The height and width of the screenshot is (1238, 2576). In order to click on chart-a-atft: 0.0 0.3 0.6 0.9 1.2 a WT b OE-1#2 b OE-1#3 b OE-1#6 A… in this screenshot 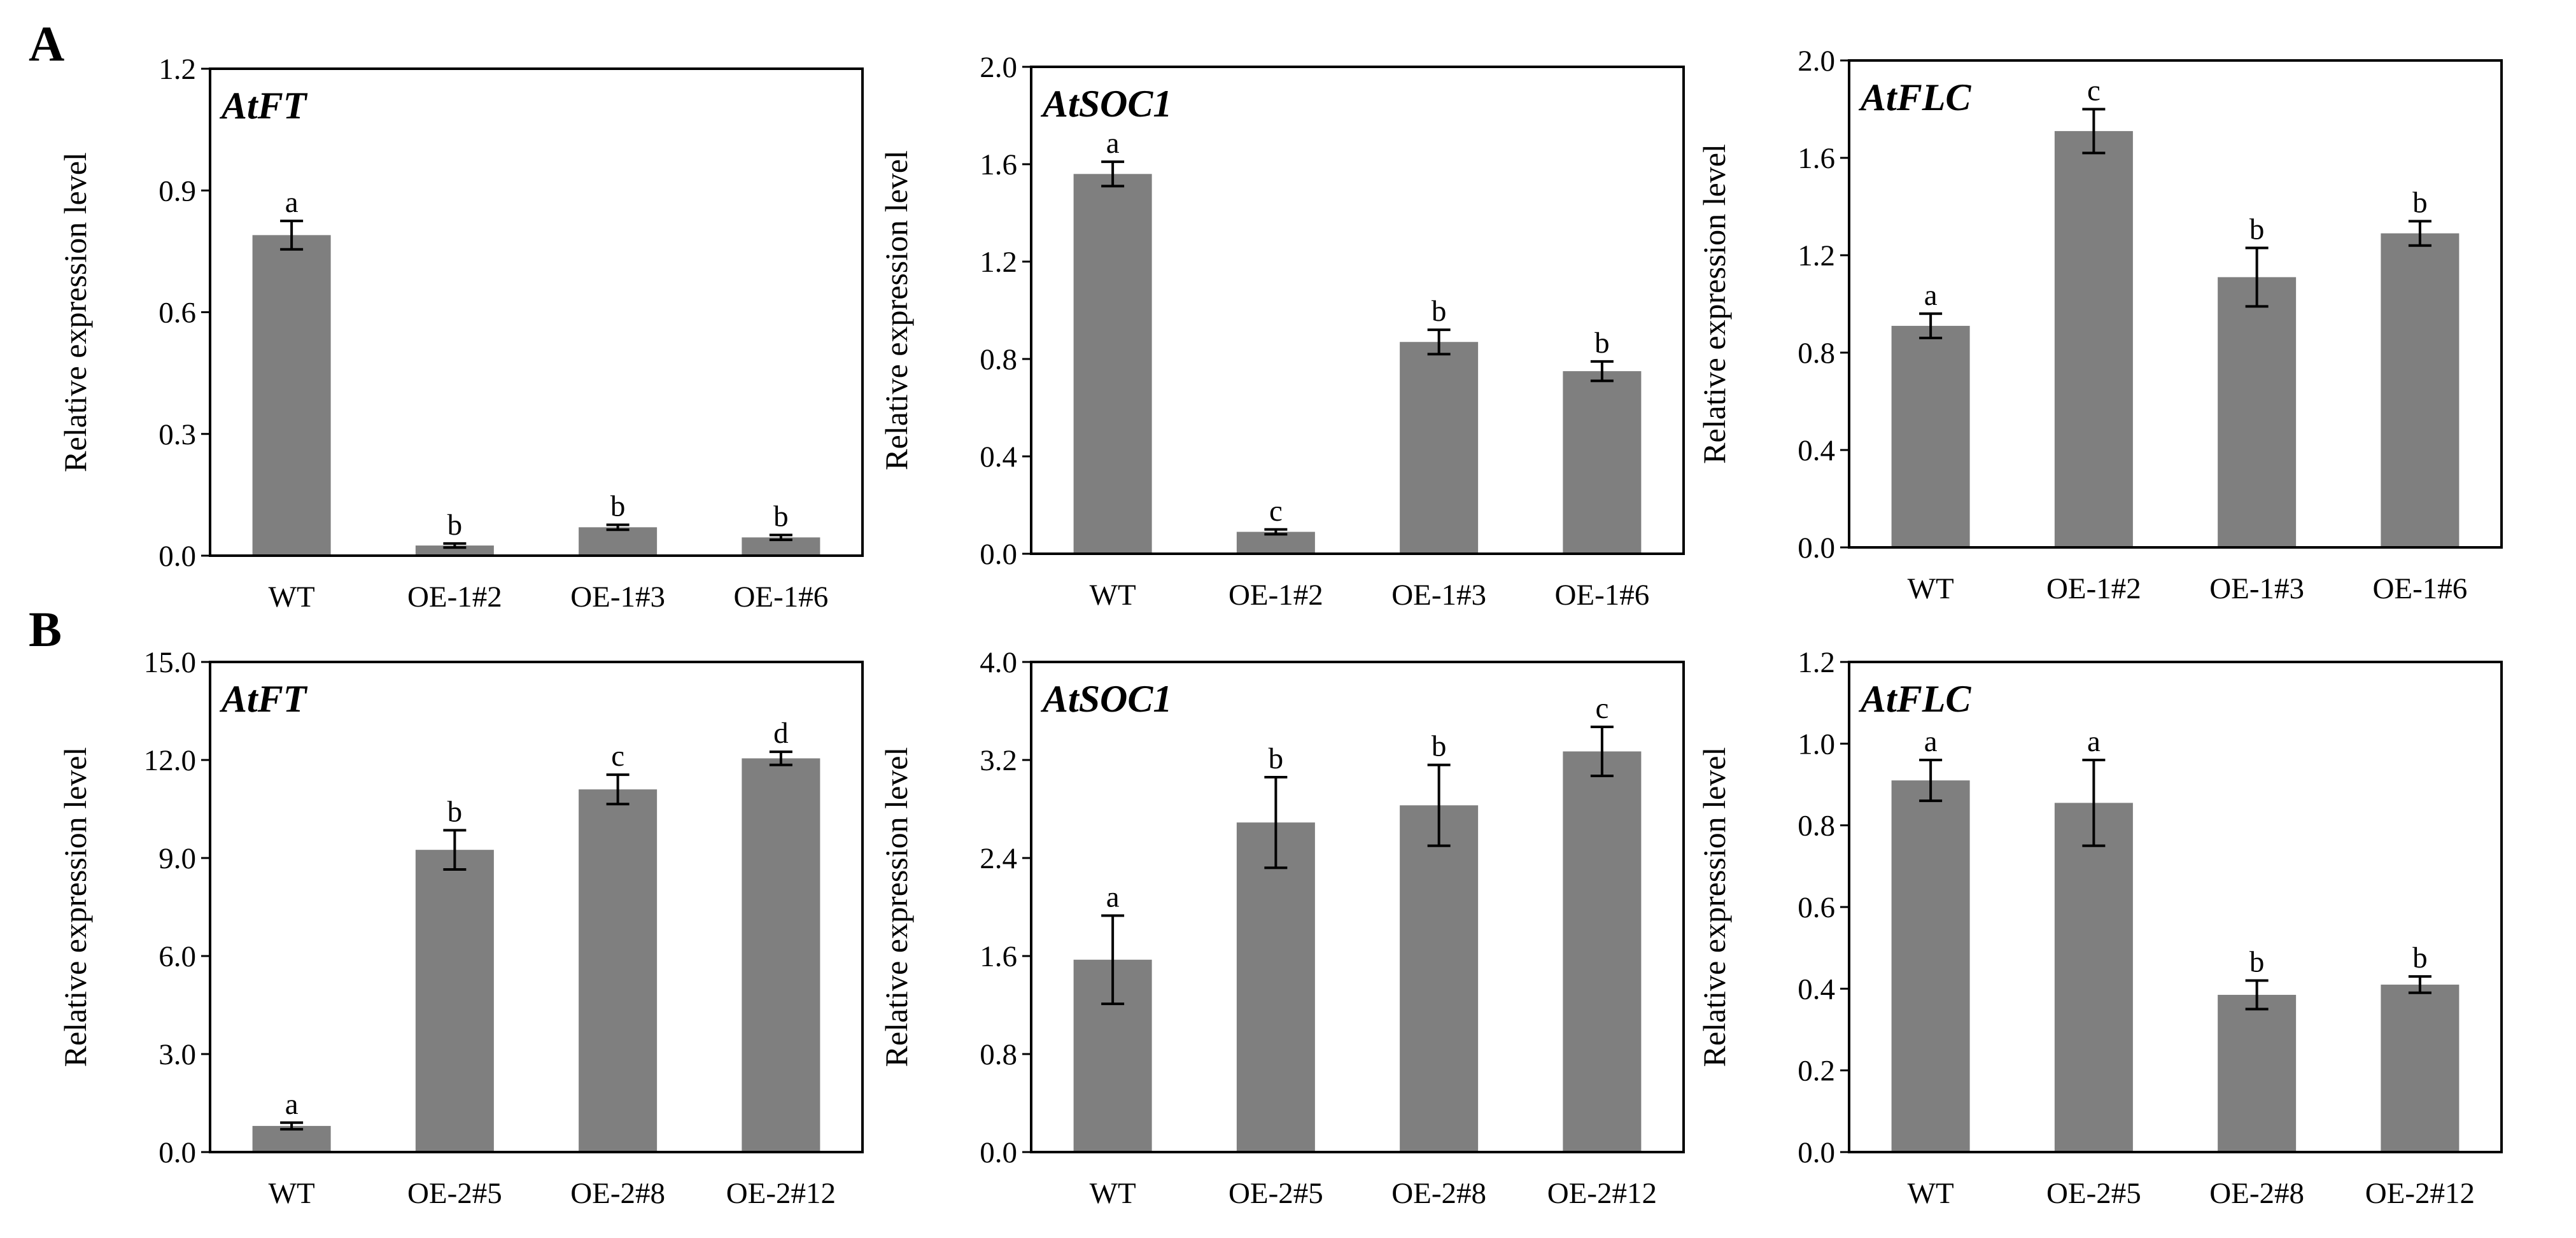, I will do `click(461, 334)`.